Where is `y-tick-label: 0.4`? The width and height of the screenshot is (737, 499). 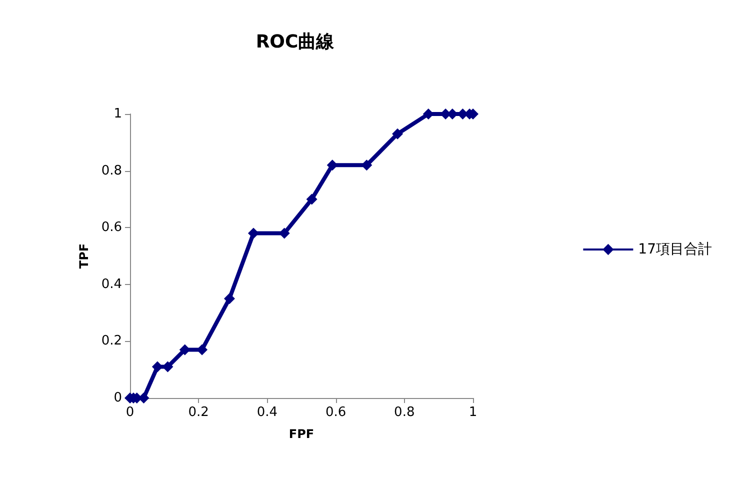
y-tick-label: 0.4 is located at coordinates (111, 284).